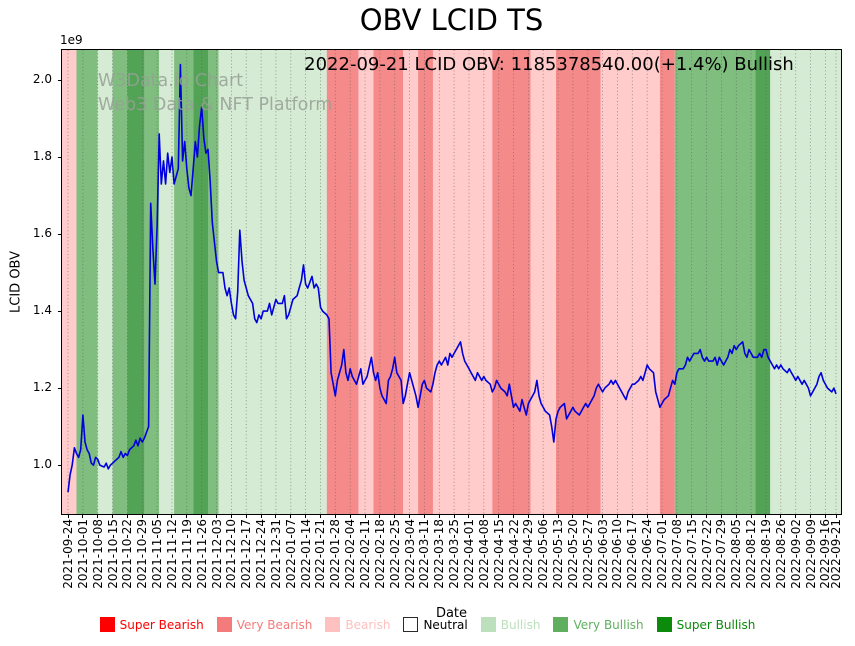 Image resolution: width=855 pixels, height=646 pixels. I want to click on y-tick-label: 1.0, so click(42, 464).